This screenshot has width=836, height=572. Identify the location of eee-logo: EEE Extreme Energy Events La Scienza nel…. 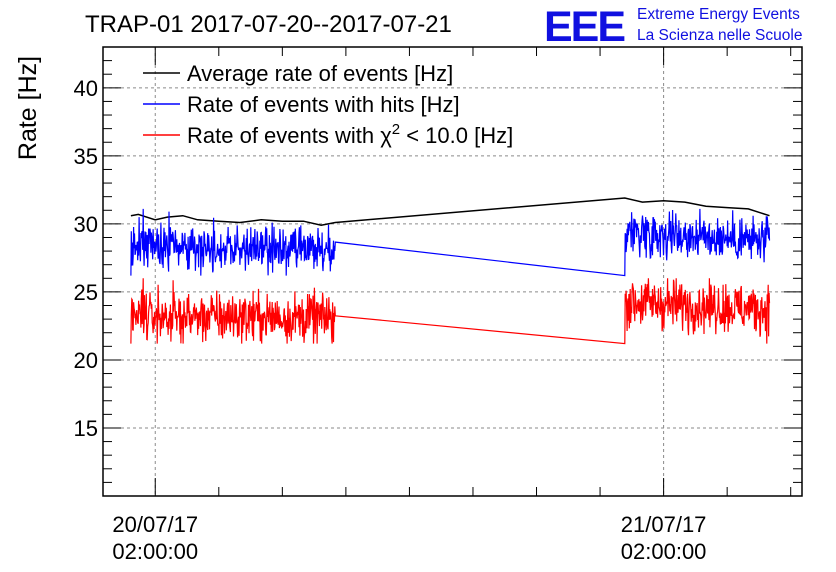
(673, 27).